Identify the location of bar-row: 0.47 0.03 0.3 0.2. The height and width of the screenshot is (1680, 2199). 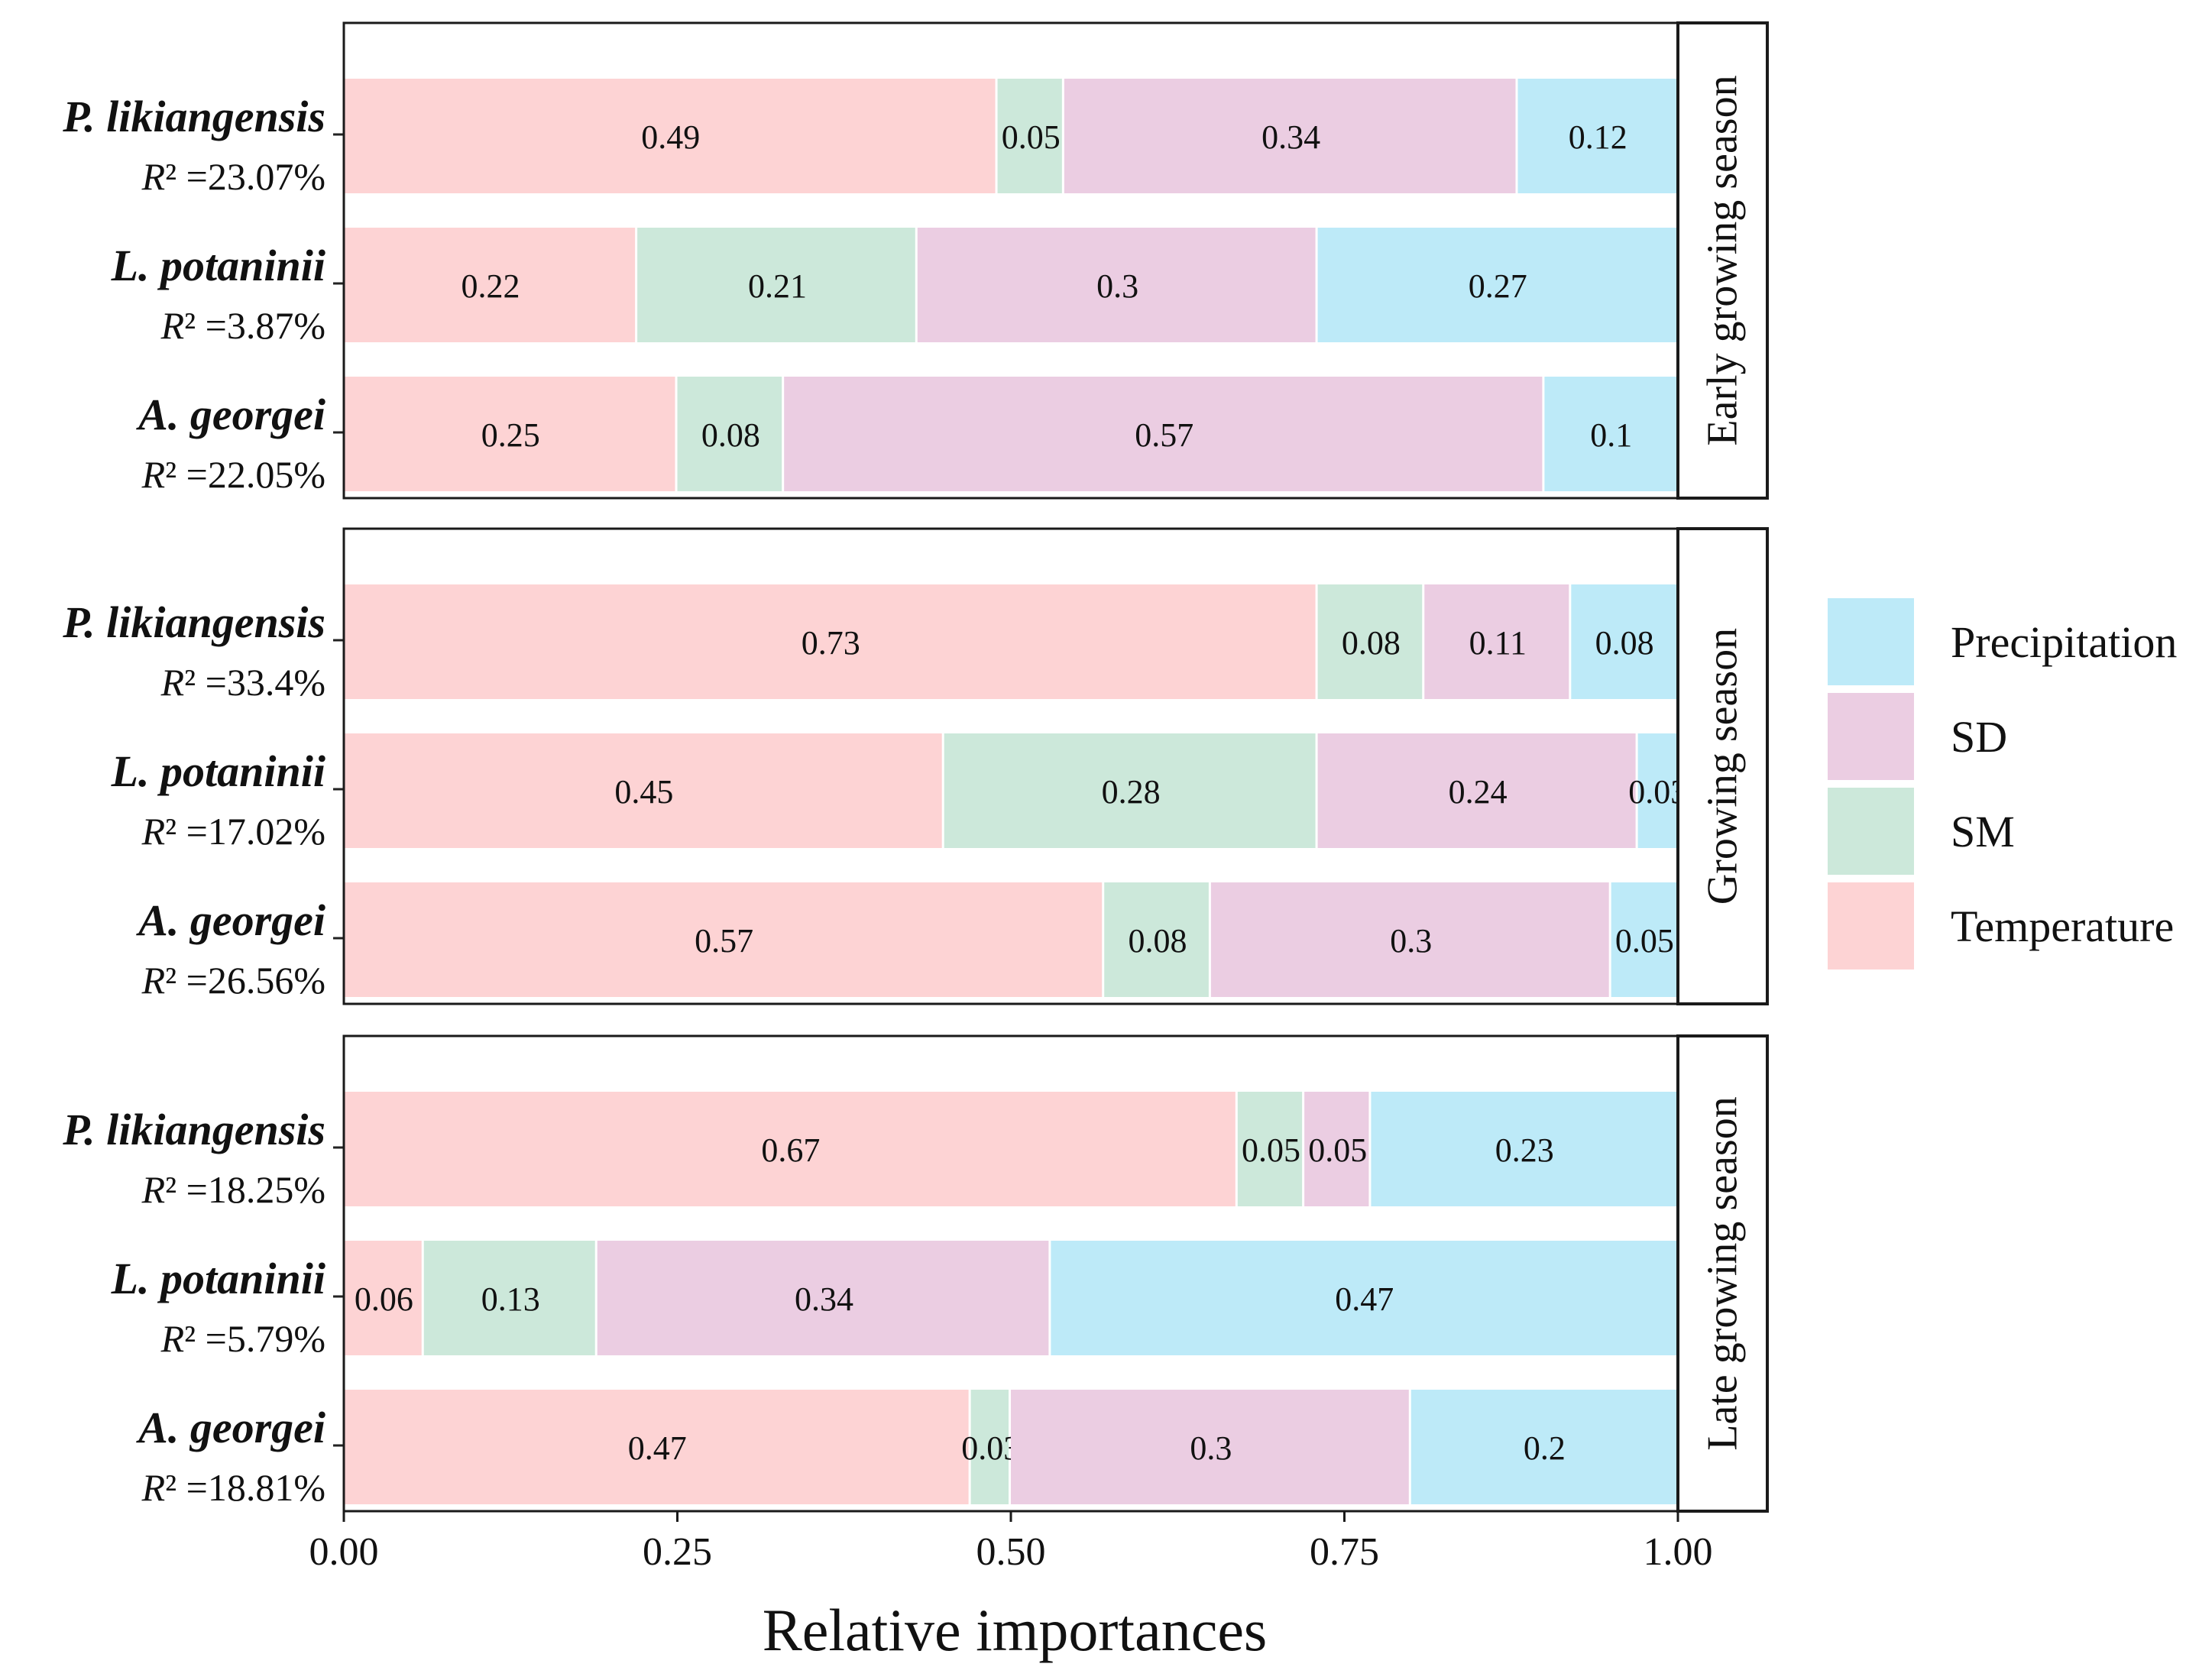
(1011, 1447).